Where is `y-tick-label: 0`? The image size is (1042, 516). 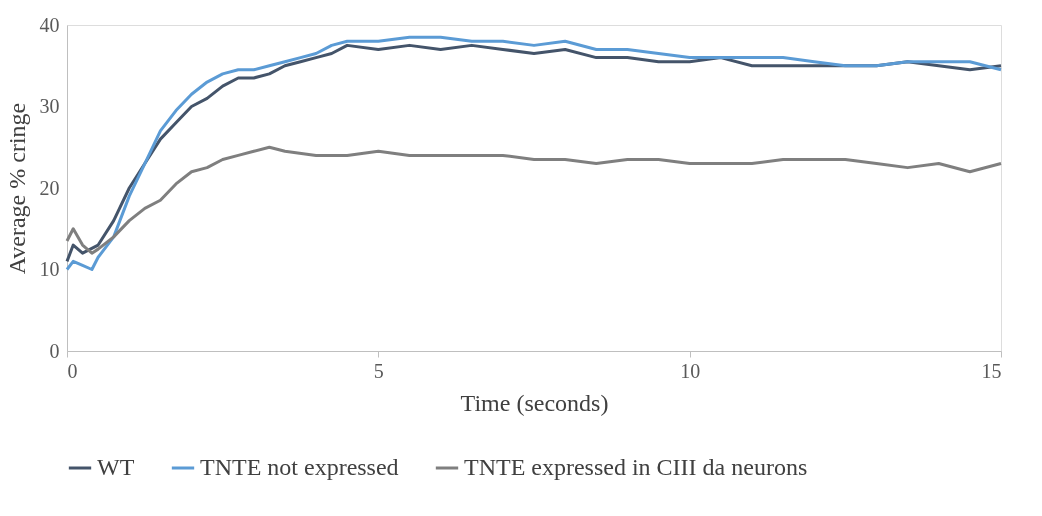
y-tick-label: 0 is located at coordinates (54, 350).